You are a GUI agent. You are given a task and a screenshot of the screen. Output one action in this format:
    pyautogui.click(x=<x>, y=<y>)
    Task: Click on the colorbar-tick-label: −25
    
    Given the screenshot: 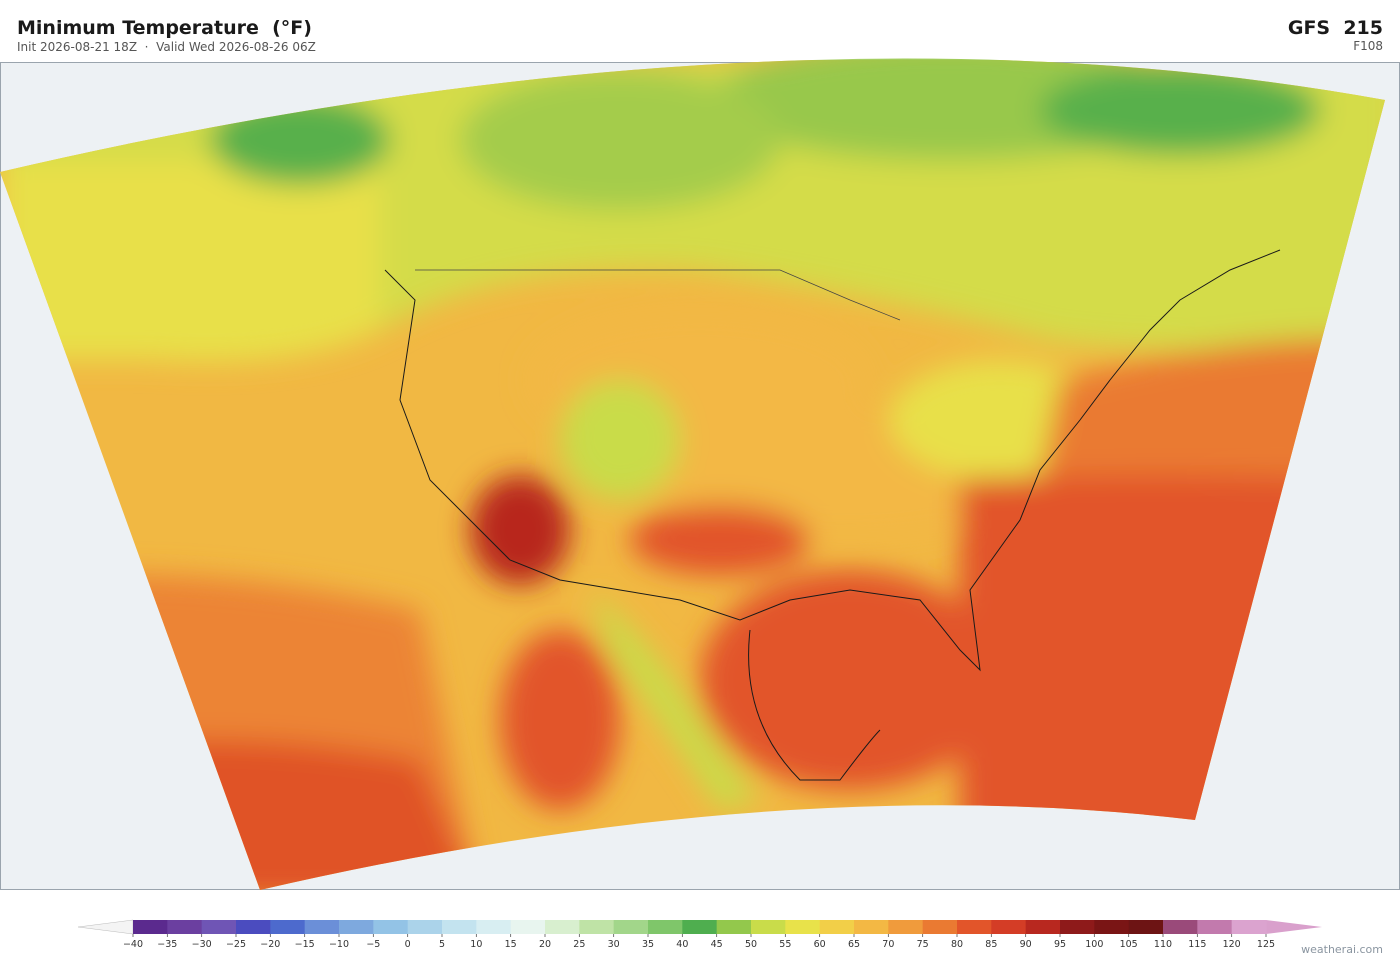 What is the action you would take?
    pyautogui.click(x=236, y=944)
    